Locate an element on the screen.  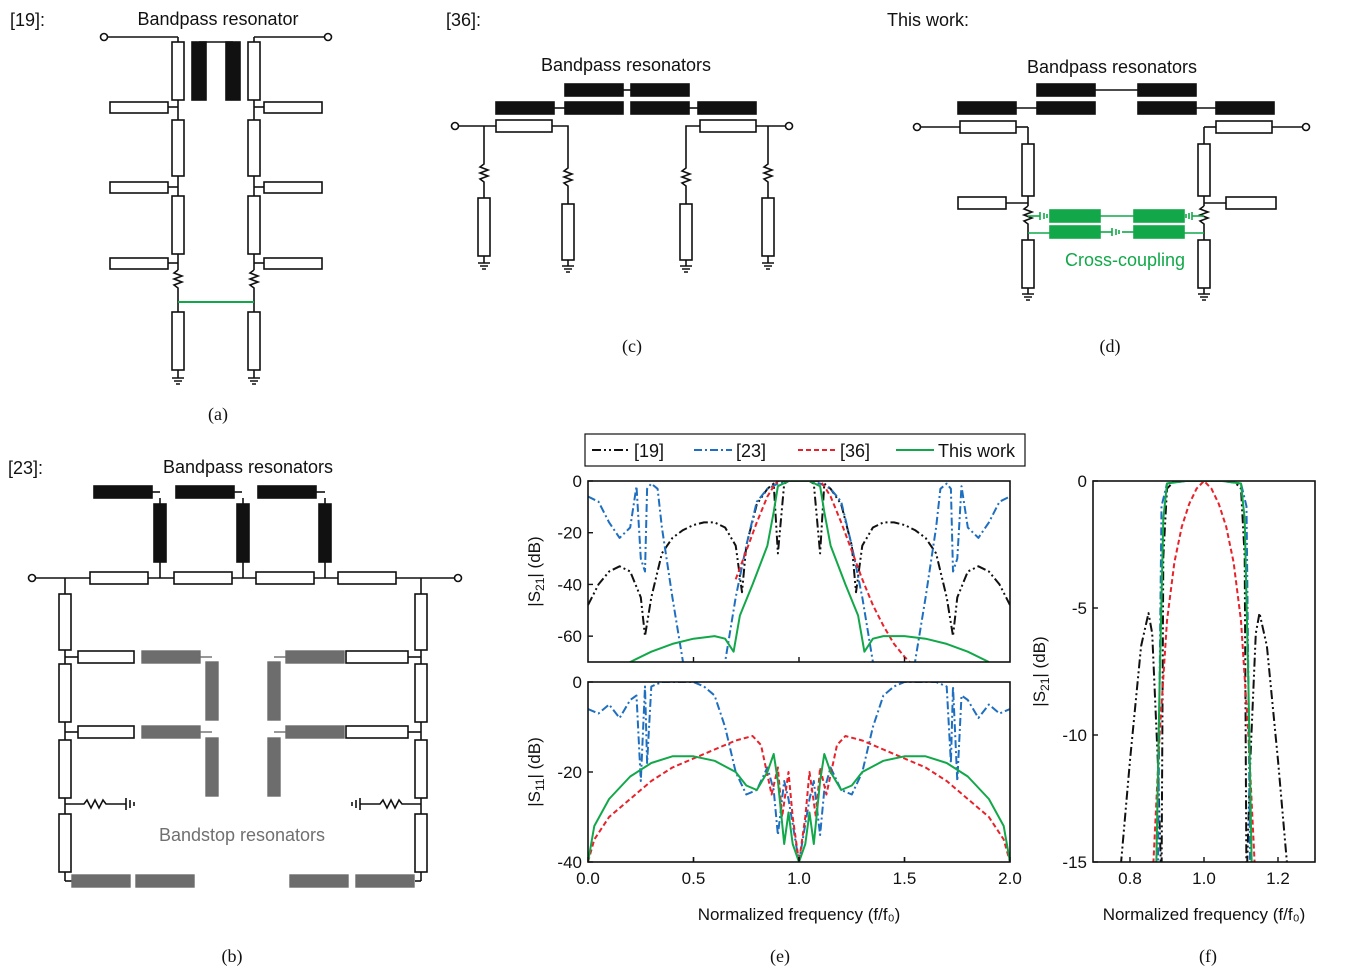
plot-frame-s21-wide is located at coordinates (799, 571).